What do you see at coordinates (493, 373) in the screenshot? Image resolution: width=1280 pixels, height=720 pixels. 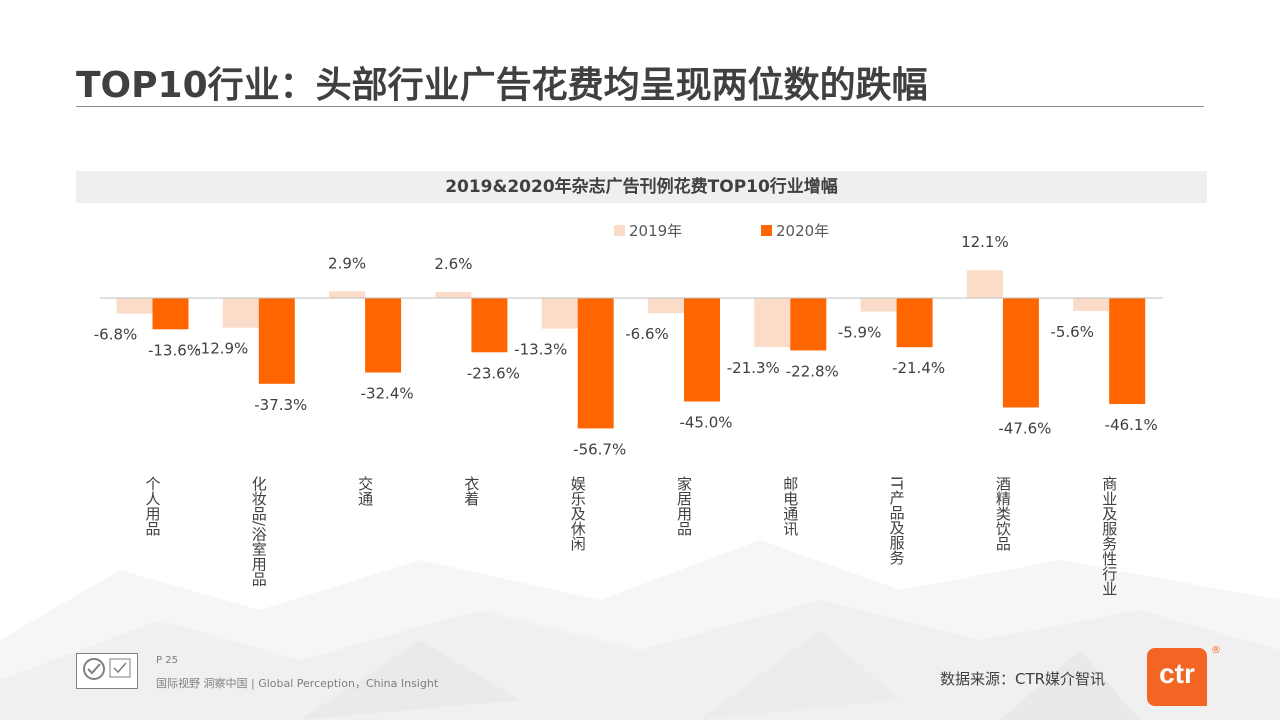 I see `data-label-2020: -23.6%` at bounding box center [493, 373].